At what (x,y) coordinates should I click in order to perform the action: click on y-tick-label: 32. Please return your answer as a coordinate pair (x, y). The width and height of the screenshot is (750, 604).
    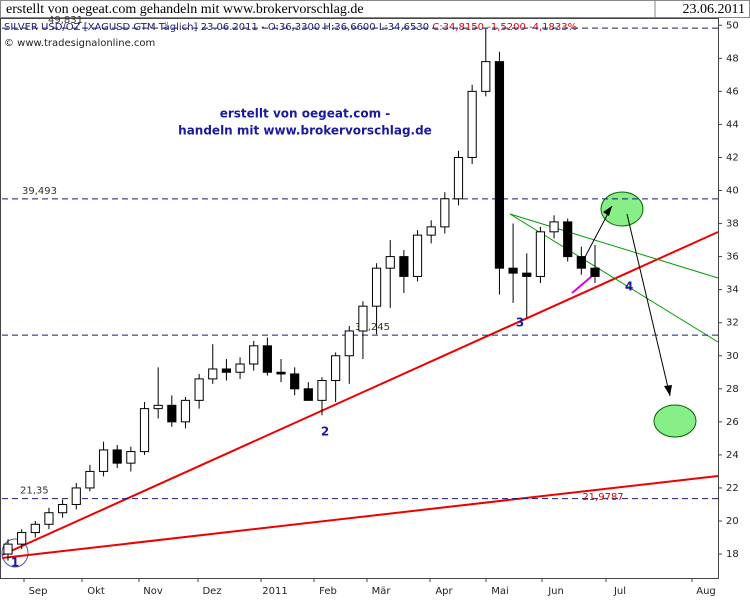
    Looking at the image, I should click on (732, 323).